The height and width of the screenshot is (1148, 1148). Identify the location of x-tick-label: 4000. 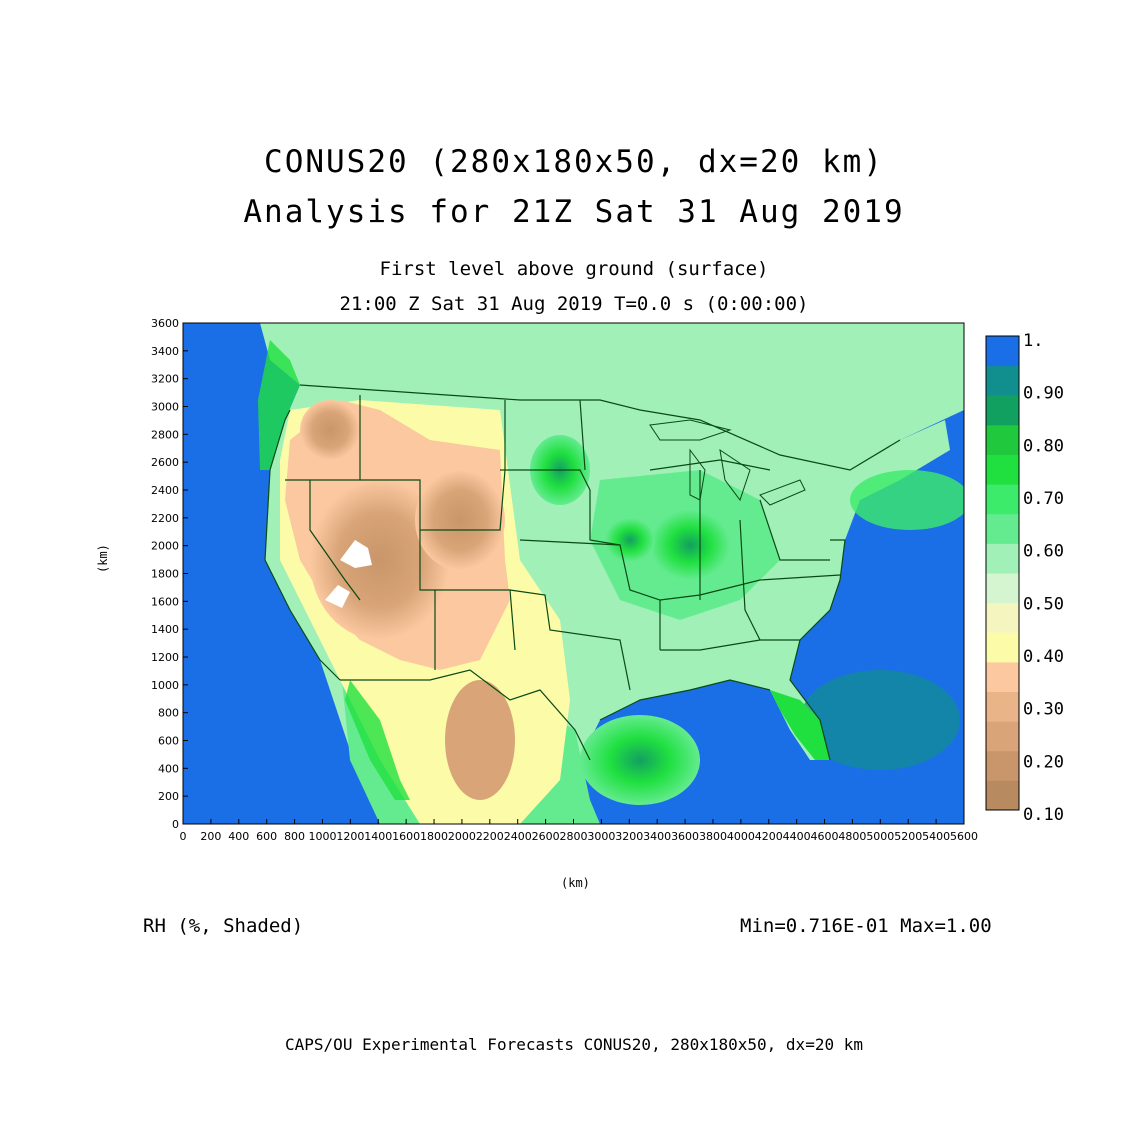
(741, 836).